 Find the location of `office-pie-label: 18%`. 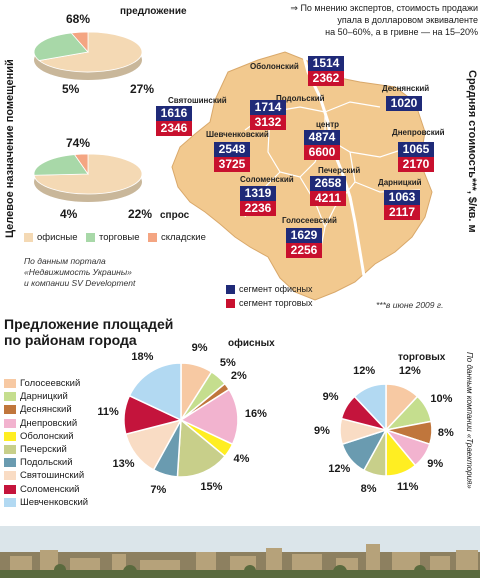

office-pie-label: 18% is located at coordinates (142, 356).